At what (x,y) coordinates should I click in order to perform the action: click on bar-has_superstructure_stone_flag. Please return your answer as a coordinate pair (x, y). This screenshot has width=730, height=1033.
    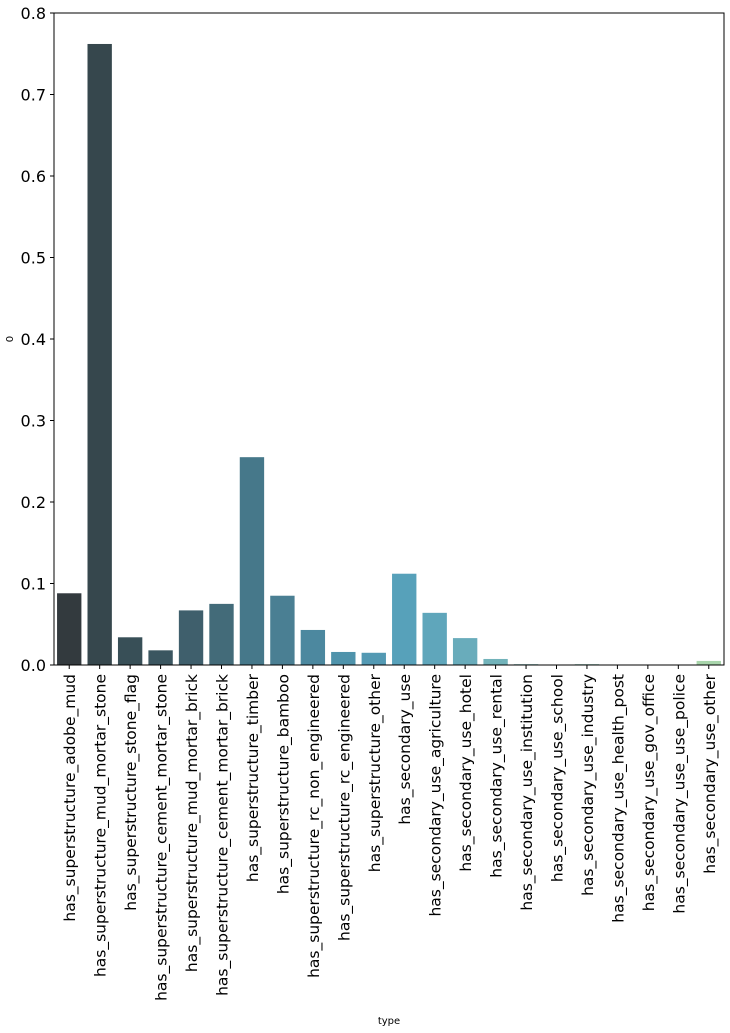
    Looking at the image, I should click on (130, 651).